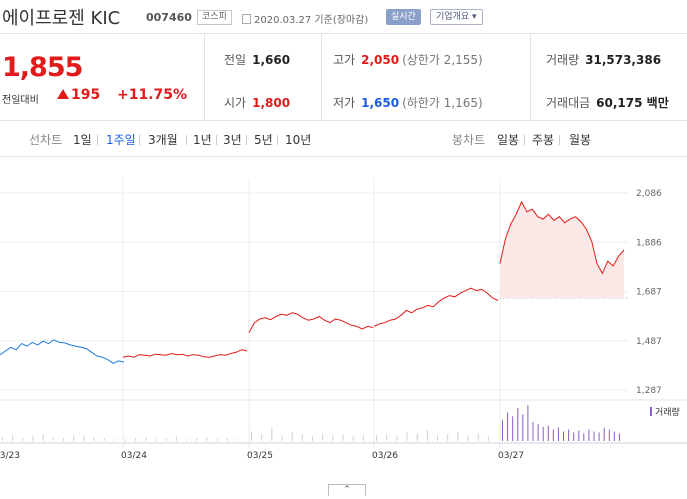 This screenshot has width=687, height=499. Describe the element at coordinates (580, 140) in the screenshot. I see `candle-monthly: 월봉` at that location.